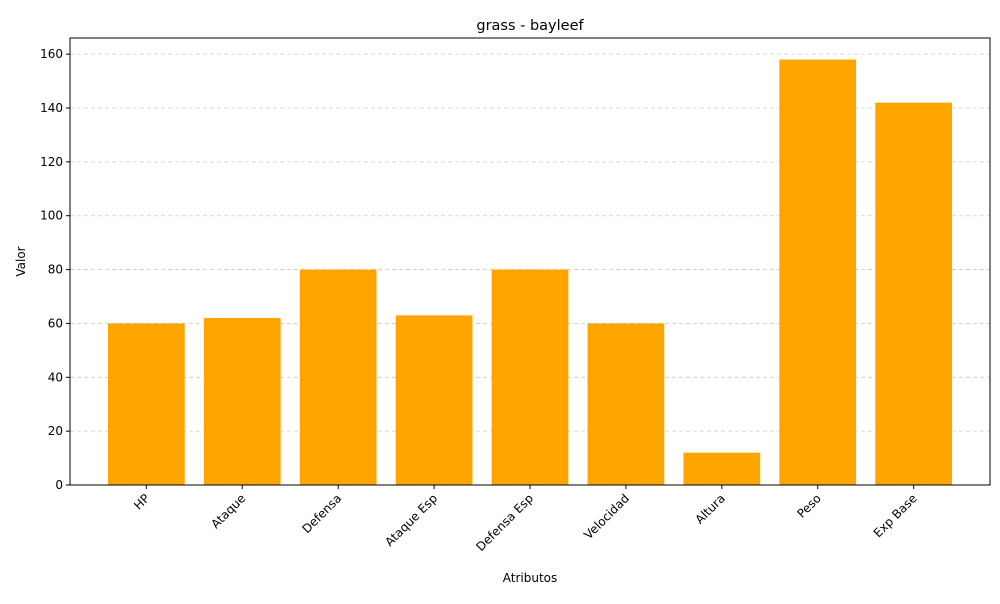  What do you see at coordinates (530, 26) in the screenshot?
I see `chart-title: grass - bayleef` at bounding box center [530, 26].